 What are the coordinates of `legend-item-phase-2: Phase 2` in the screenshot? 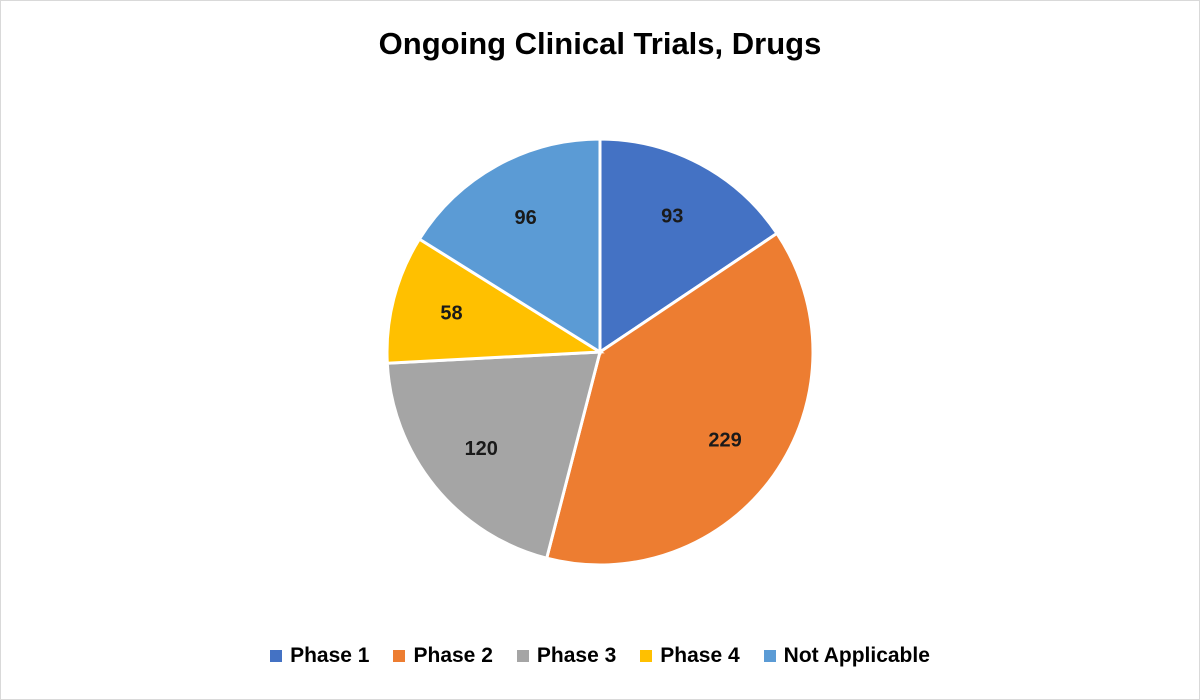 It's located at (443, 656).